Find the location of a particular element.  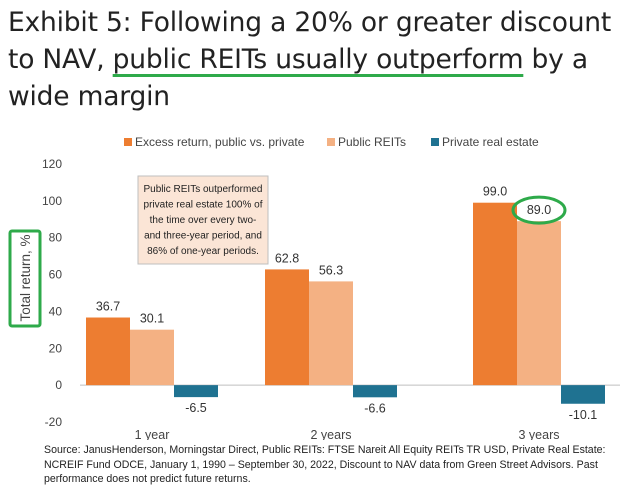

y-axis-title: Total return, % is located at coordinates (25, 277).